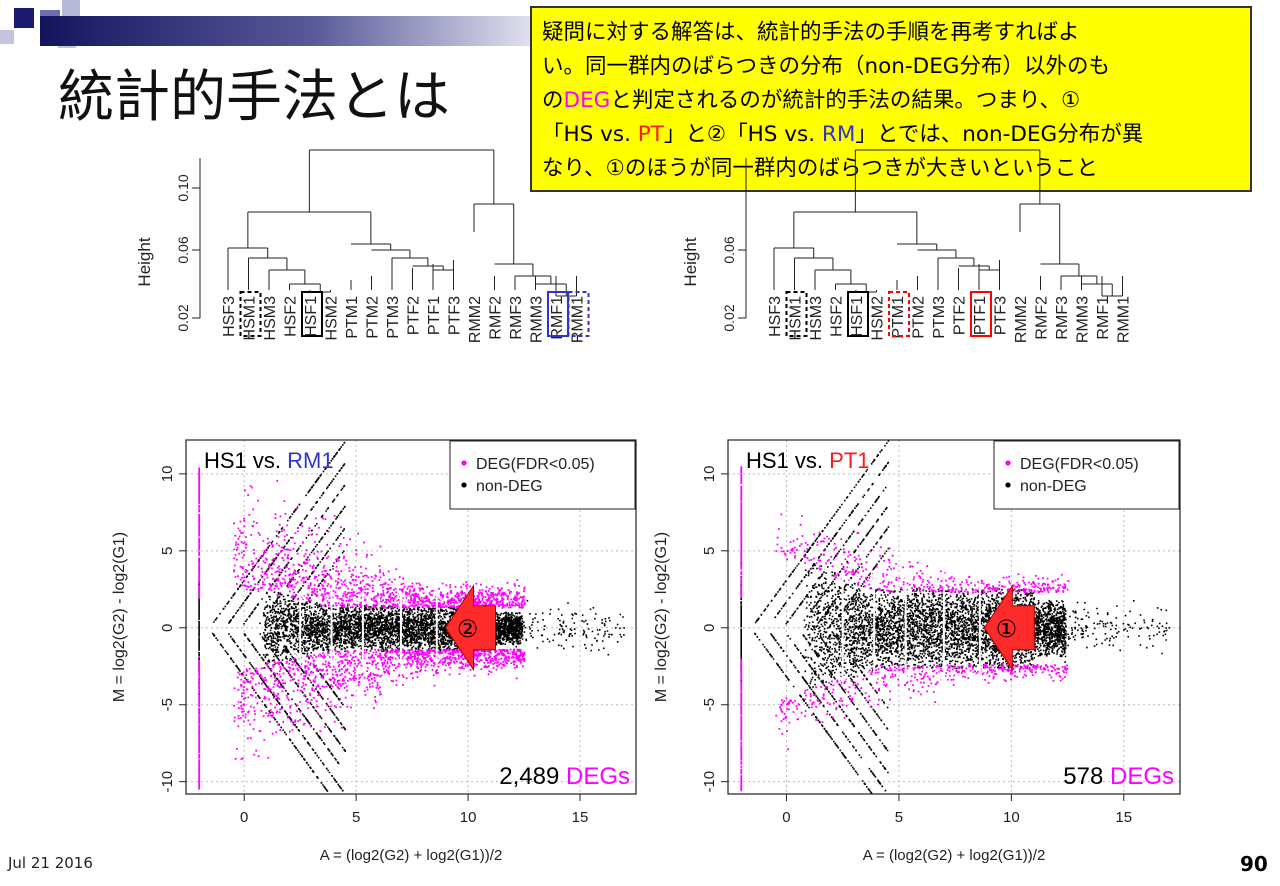  What do you see at coordinates (414, 315) in the screenshot?
I see `leaf-label: PTF2` at bounding box center [414, 315].